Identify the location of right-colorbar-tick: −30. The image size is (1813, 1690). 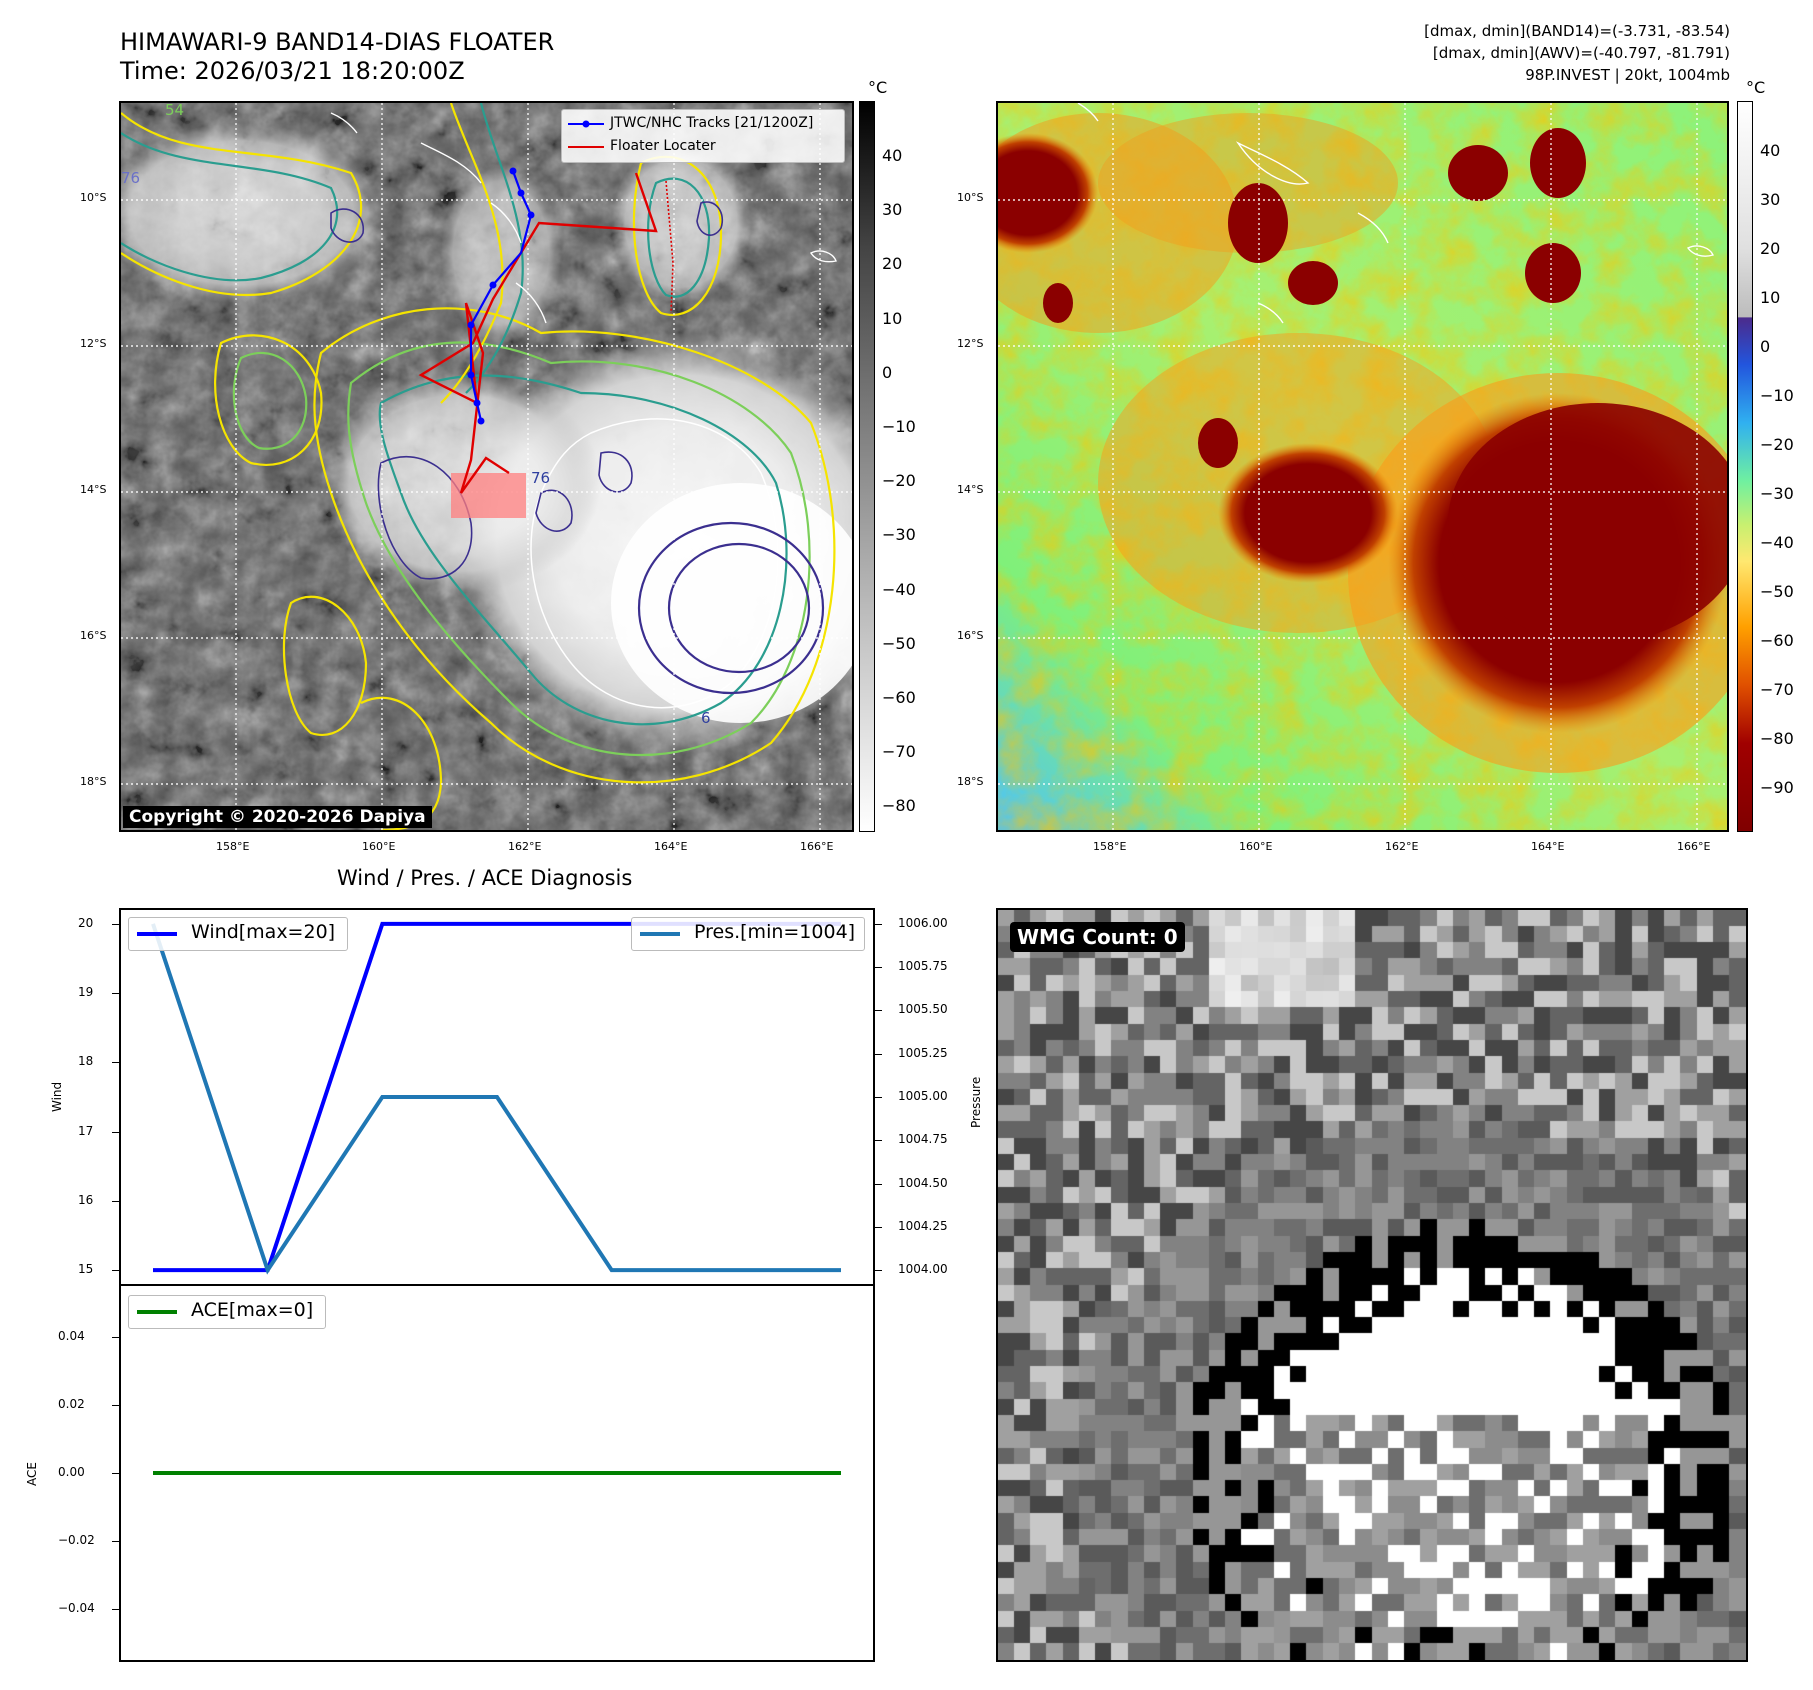
(1777, 493).